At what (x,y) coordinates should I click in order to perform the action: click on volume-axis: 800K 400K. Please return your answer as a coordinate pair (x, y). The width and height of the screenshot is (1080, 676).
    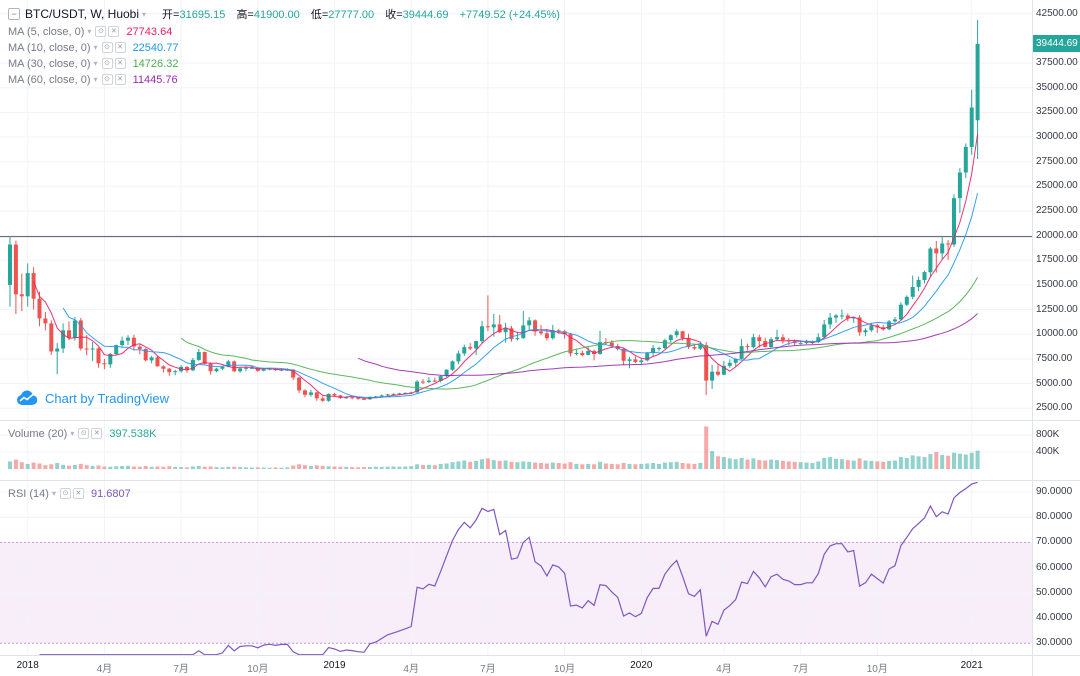
    Looking at the image, I should click on (1056, 451).